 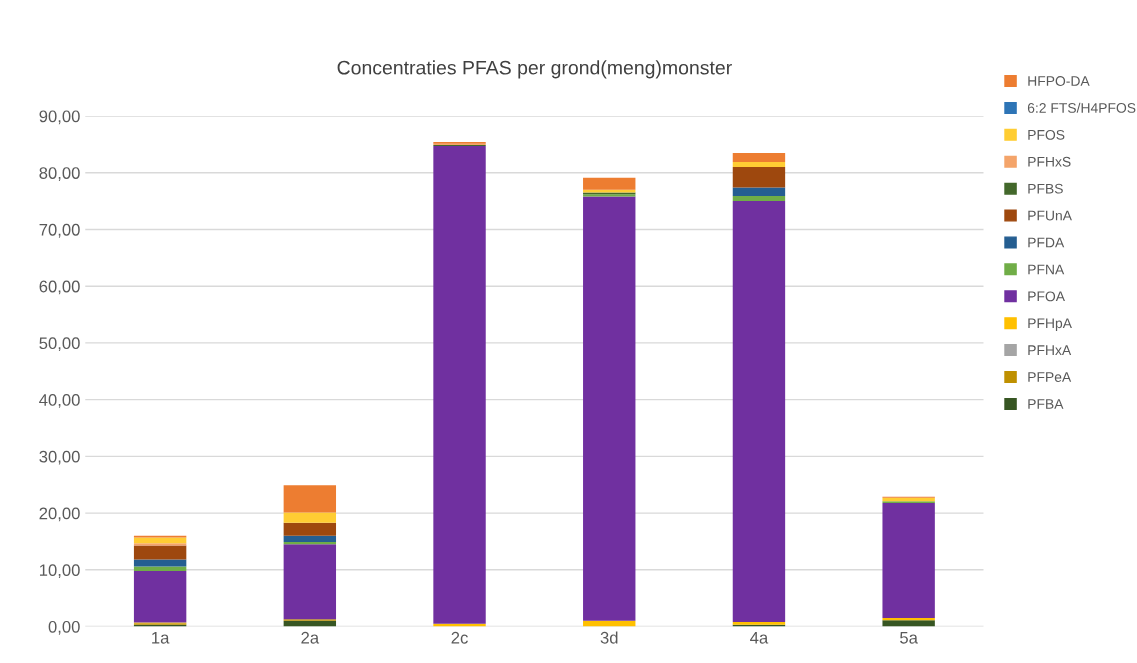 What do you see at coordinates (1046, 134) in the screenshot?
I see `legend-label: PFOS` at bounding box center [1046, 134].